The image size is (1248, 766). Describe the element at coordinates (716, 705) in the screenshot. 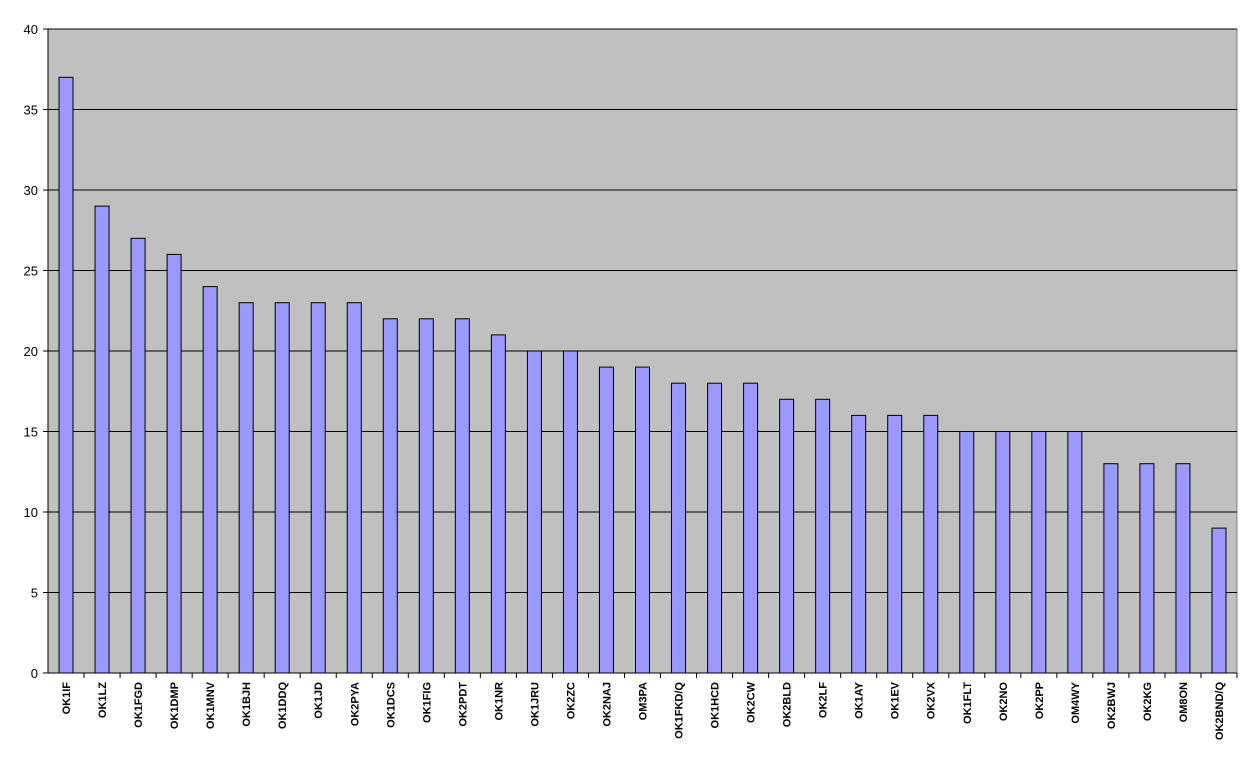

I see `x-tick-label: OK1HCD` at that location.